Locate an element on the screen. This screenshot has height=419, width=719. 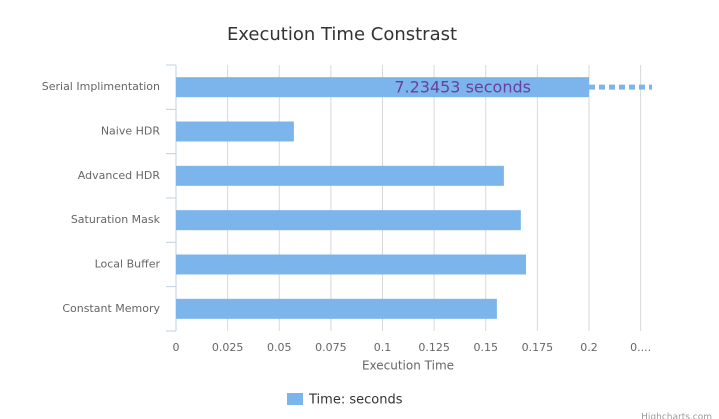
x-tick-label: 0.075 is located at coordinates (331, 347).